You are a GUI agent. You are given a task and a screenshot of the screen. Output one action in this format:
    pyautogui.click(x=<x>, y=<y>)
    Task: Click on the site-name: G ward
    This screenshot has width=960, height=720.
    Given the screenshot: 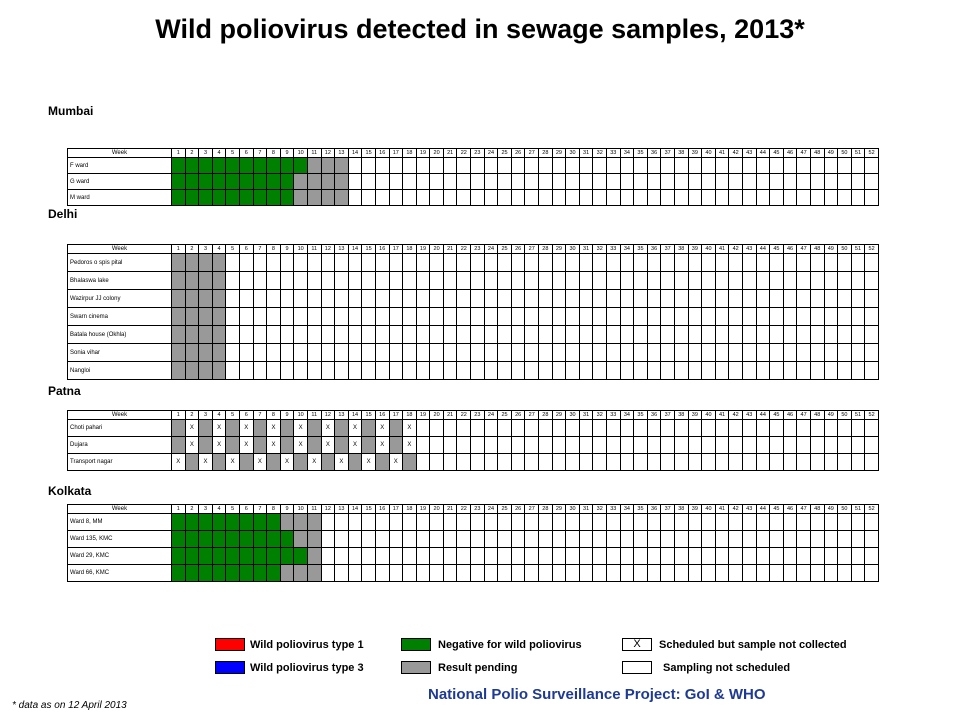 What is the action you would take?
    pyautogui.click(x=119, y=181)
    